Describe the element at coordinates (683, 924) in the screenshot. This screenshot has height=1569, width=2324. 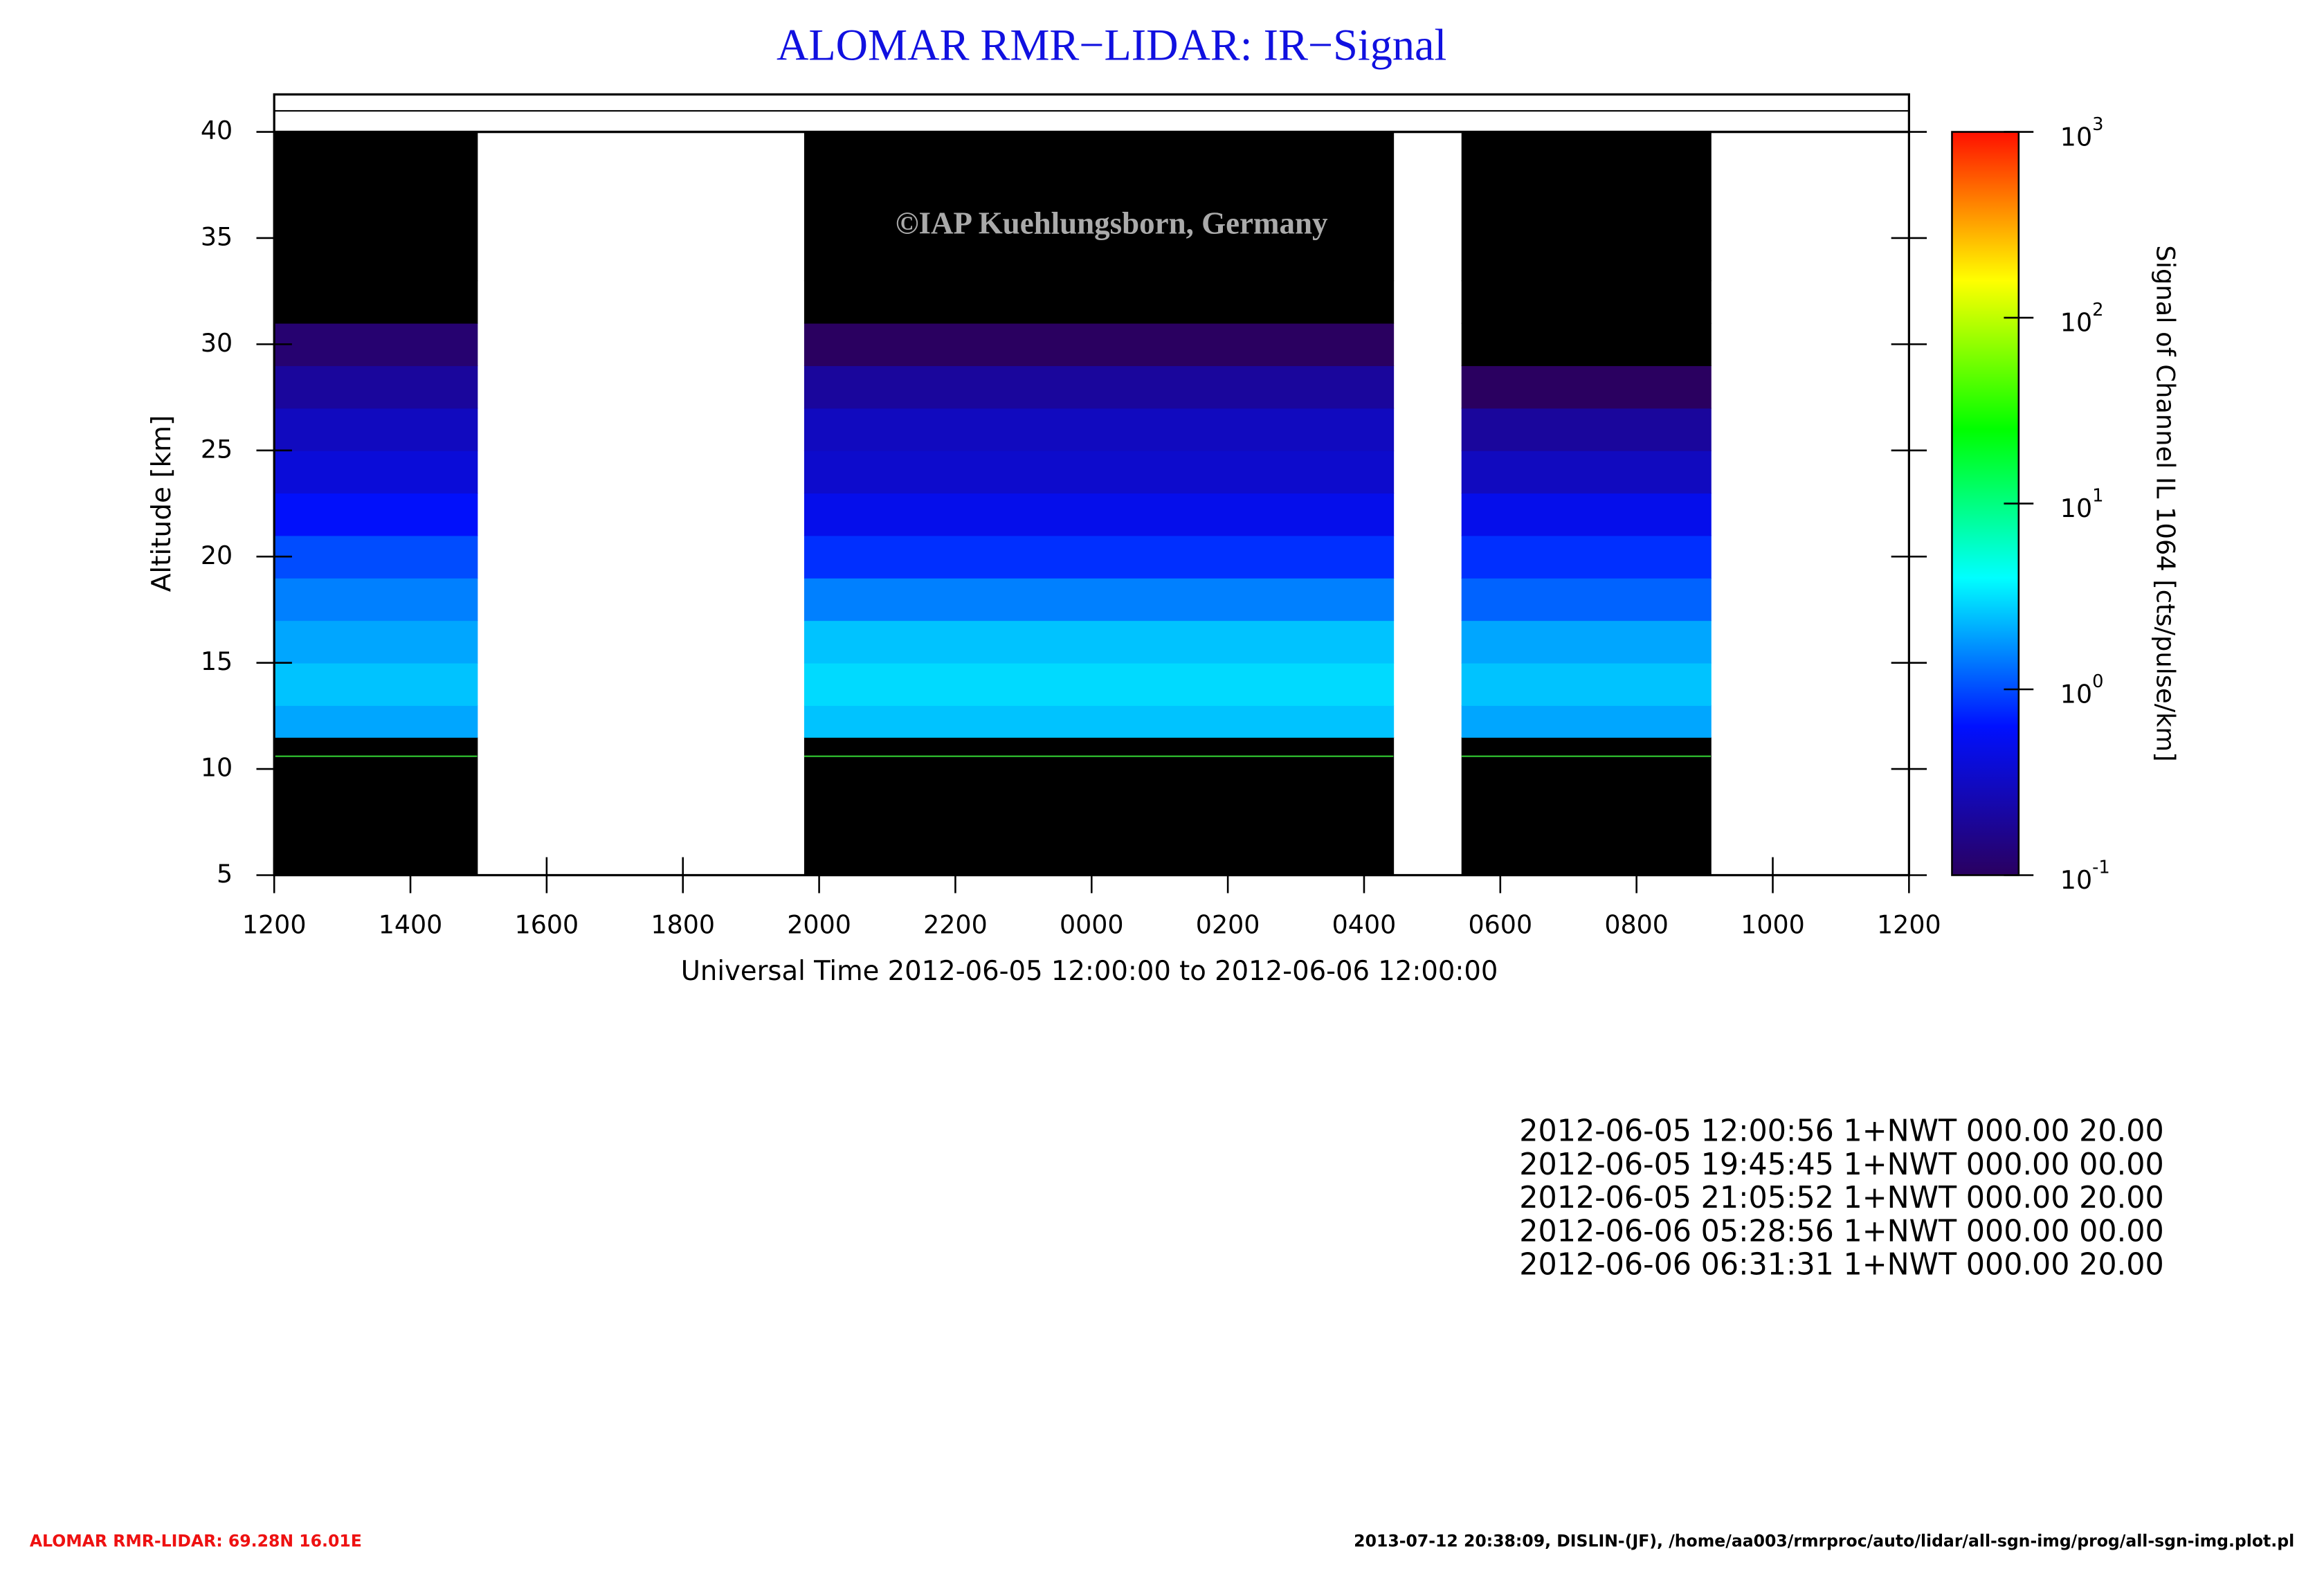
I see `x-tick-label: 1800` at that location.